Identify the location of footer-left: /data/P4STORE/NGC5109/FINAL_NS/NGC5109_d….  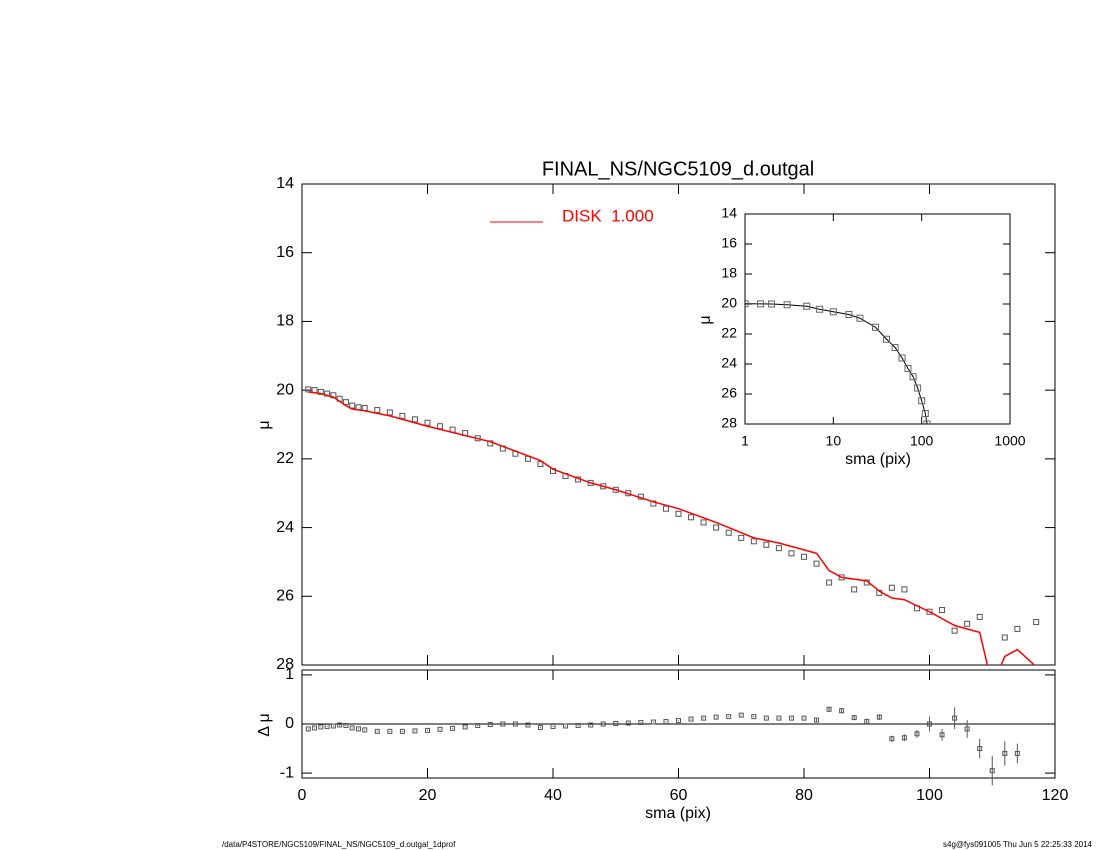
(339, 844).